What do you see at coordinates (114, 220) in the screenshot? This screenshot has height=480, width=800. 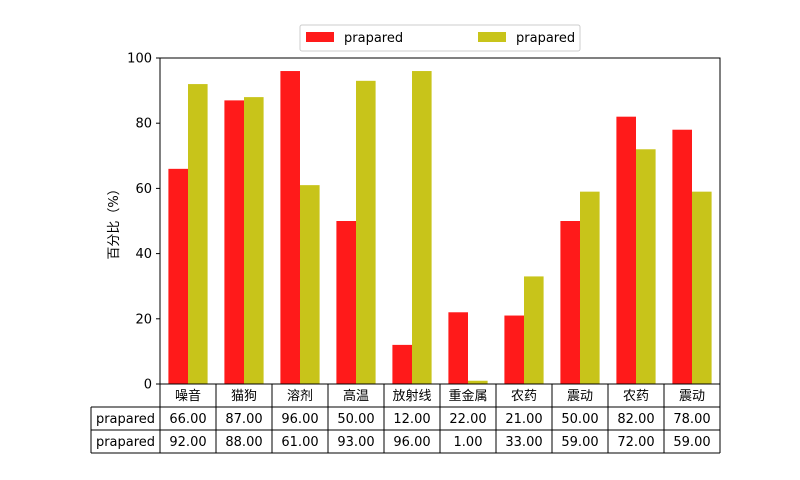 I see `y-axis-label: 百分比（%）` at bounding box center [114, 220].